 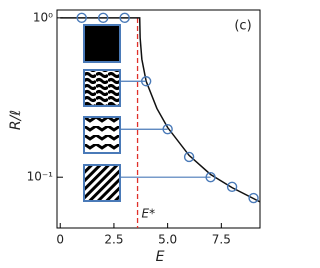 I want to click on y-tick-label: 10⁻¹, so click(x=40, y=177).